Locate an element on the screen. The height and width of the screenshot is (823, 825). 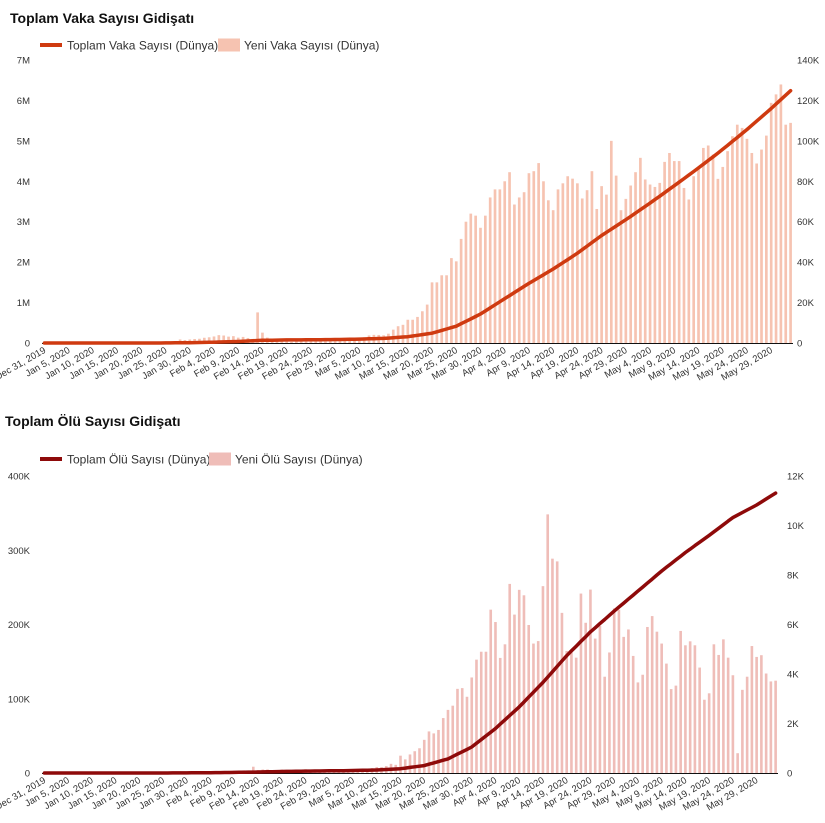
y-right-tick-label: 120K is located at coordinates (808, 101).